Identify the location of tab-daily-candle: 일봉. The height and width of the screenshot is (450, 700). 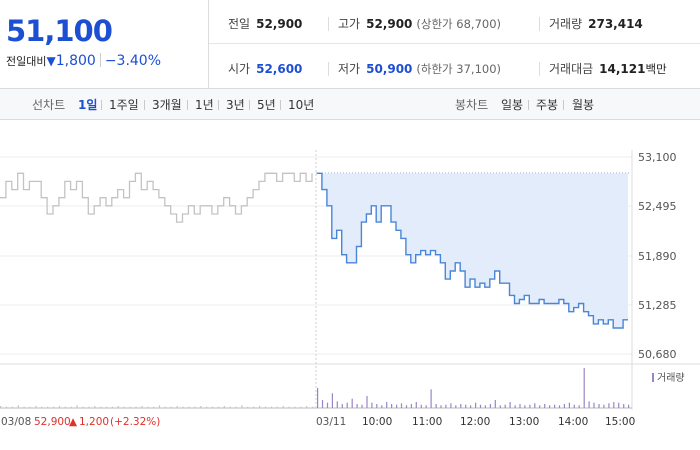
(512, 105).